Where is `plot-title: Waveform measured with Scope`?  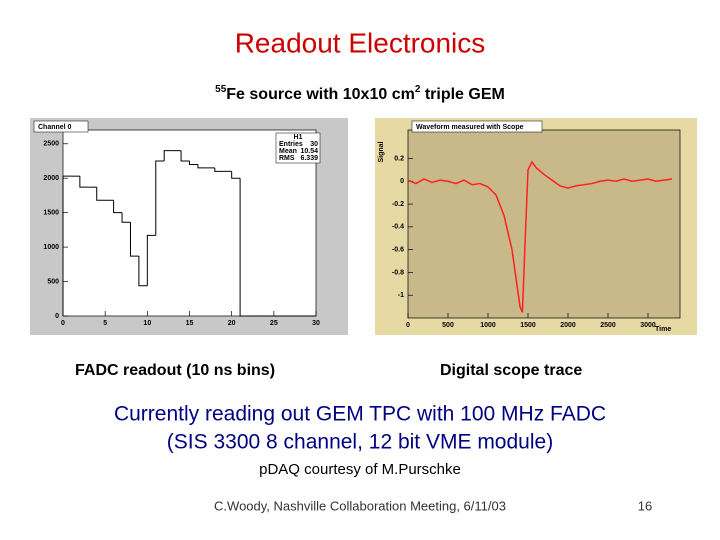
plot-title: Waveform measured with Scope is located at coordinates (470, 127).